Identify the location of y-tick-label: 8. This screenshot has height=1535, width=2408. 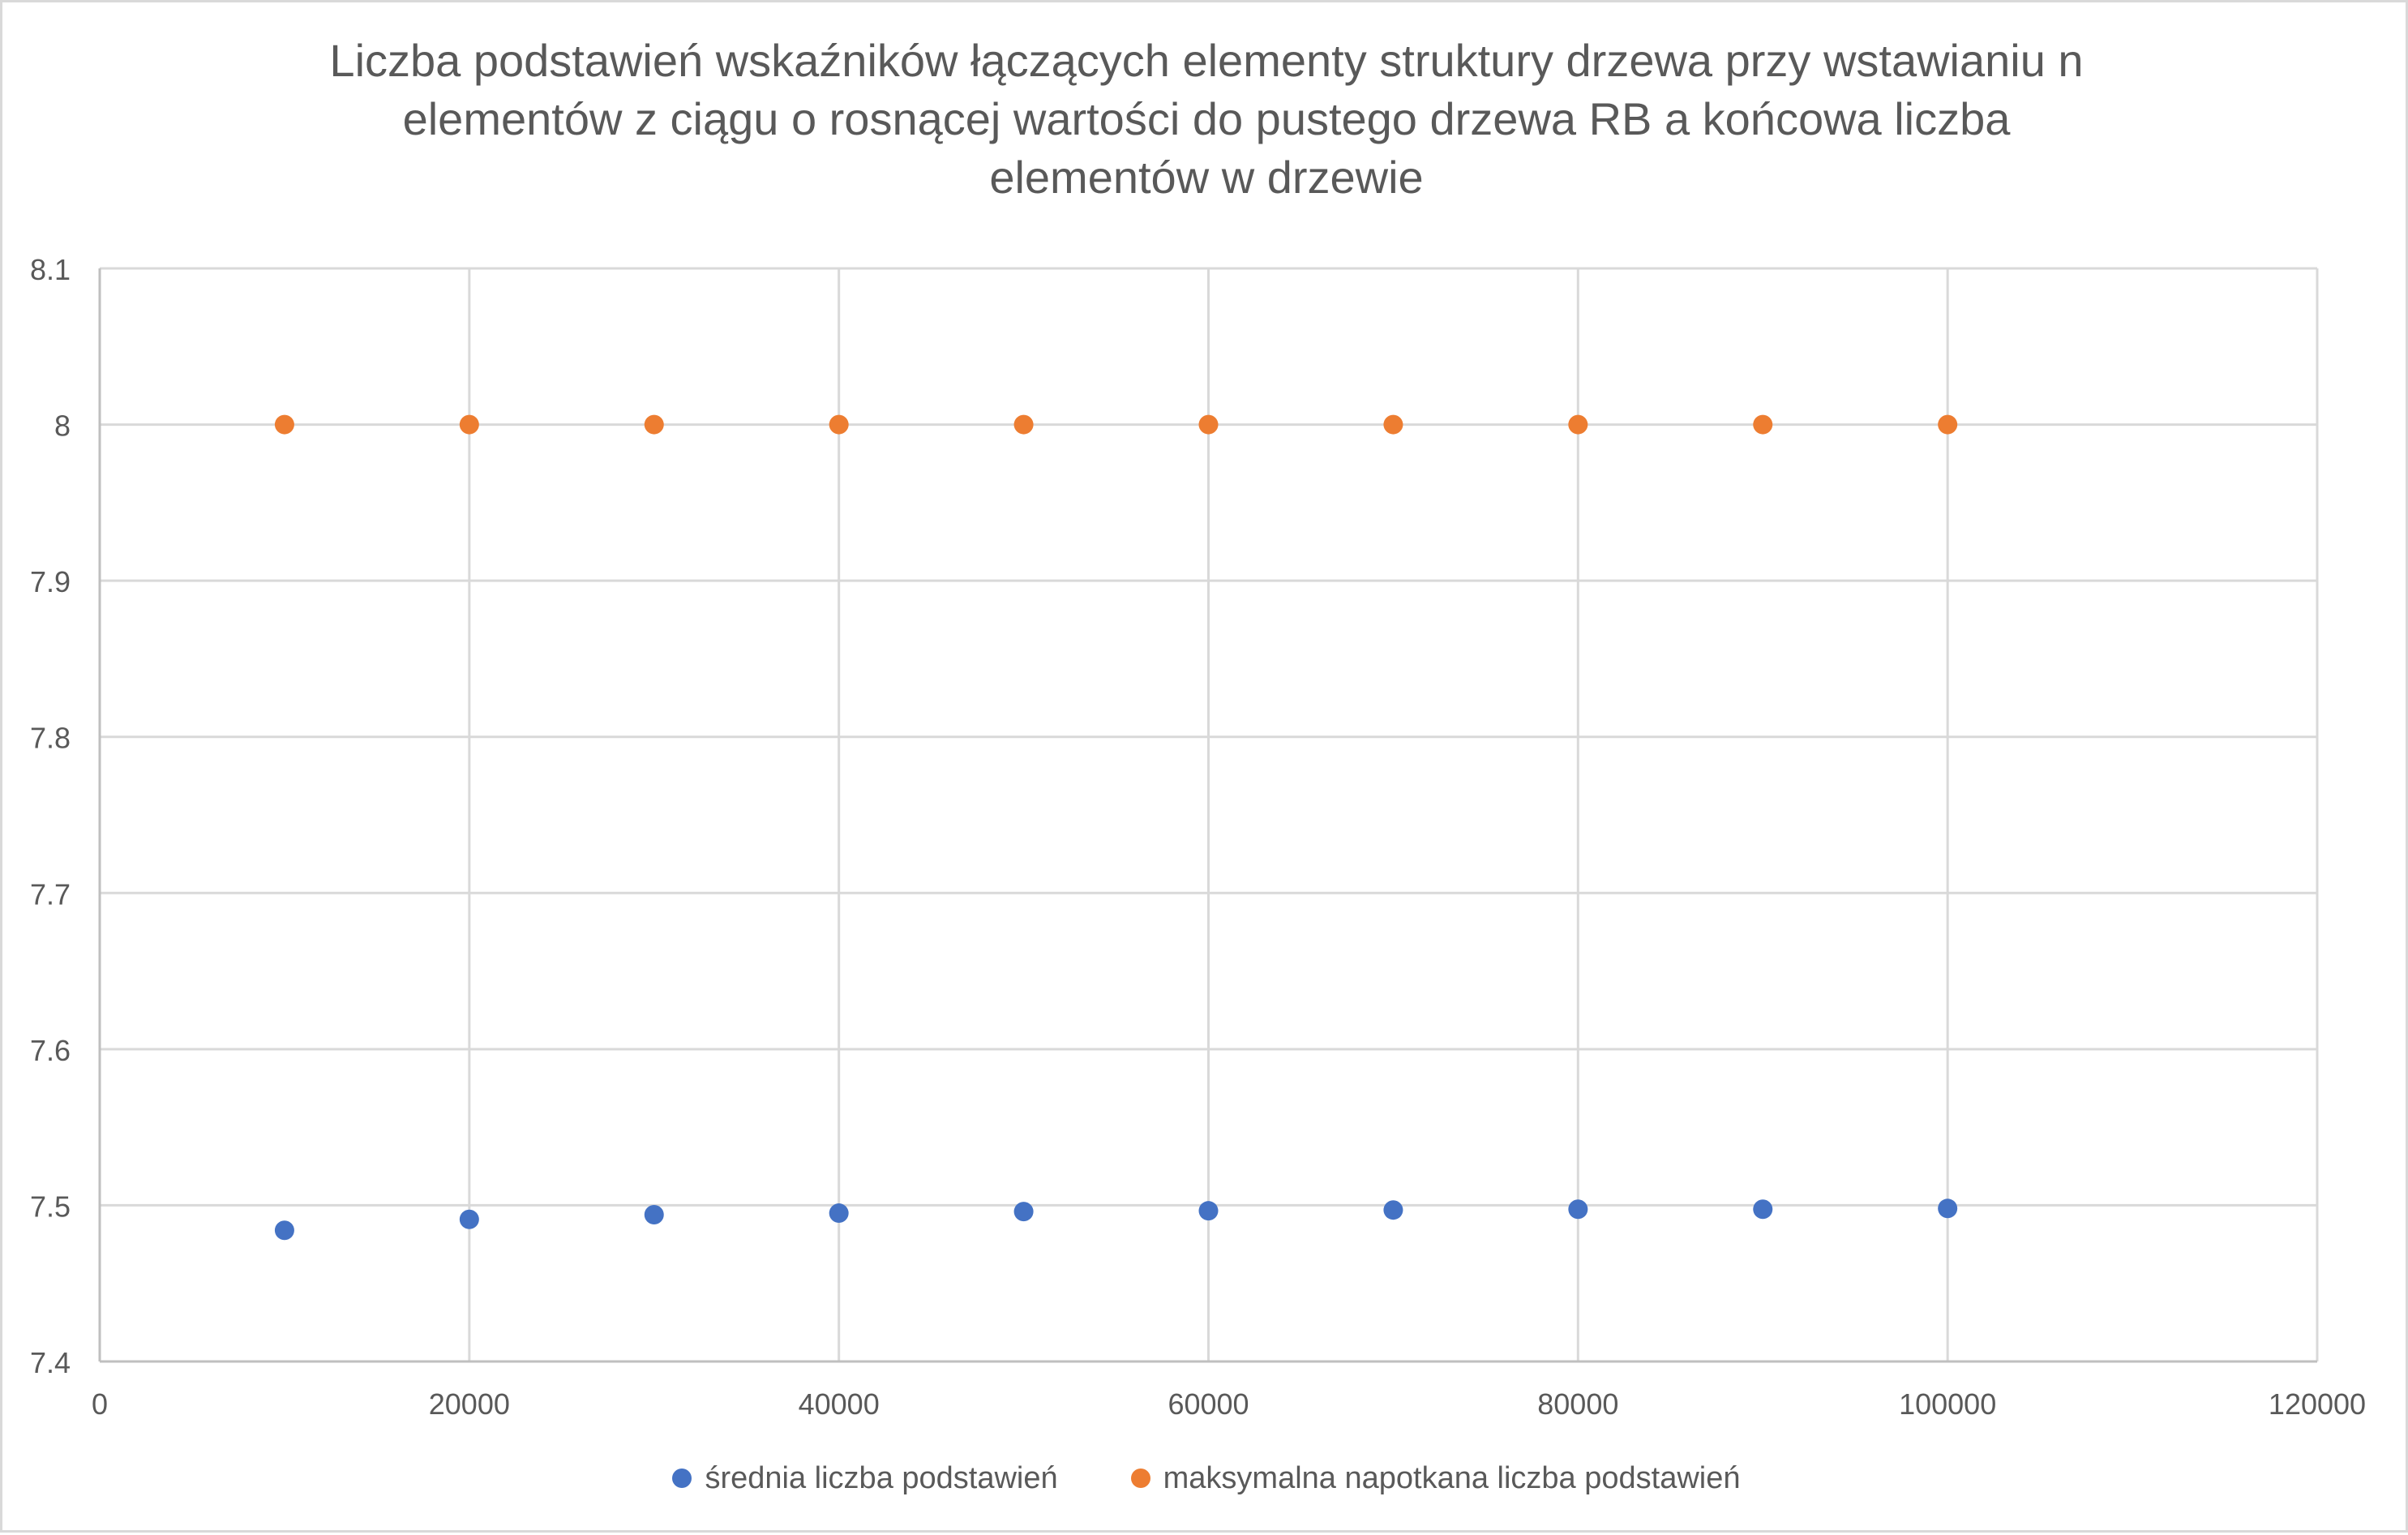
(62, 426).